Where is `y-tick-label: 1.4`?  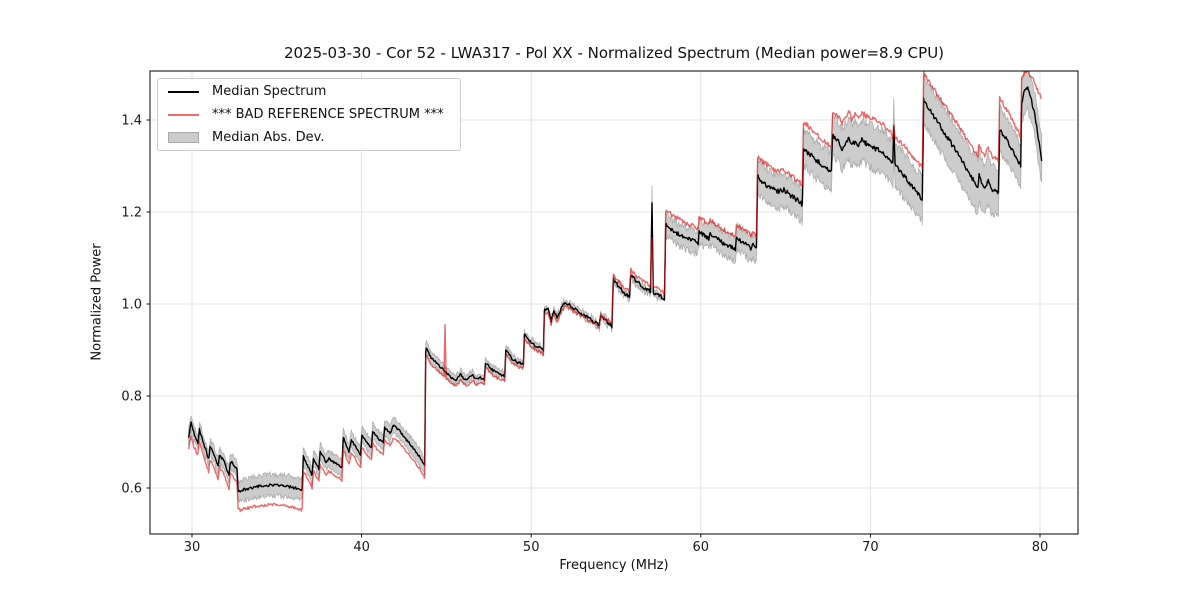
y-tick-label: 1.4 is located at coordinates (131, 121).